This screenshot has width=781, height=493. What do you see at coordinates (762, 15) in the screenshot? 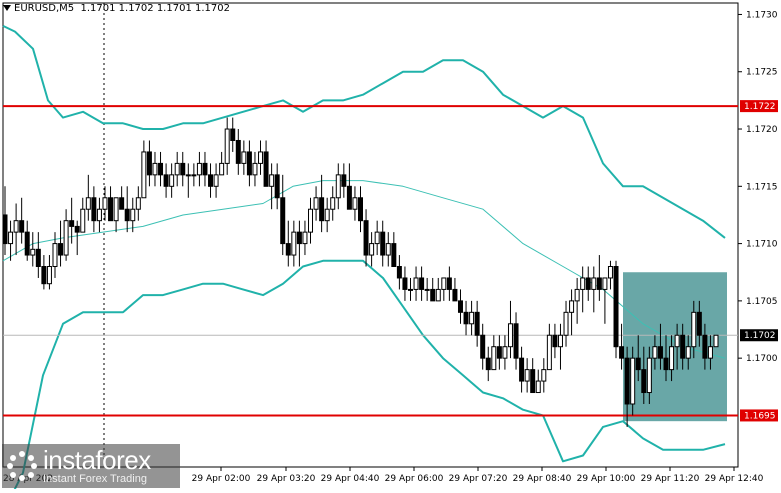
I see `y-tick-label: 1.1730` at bounding box center [762, 15].